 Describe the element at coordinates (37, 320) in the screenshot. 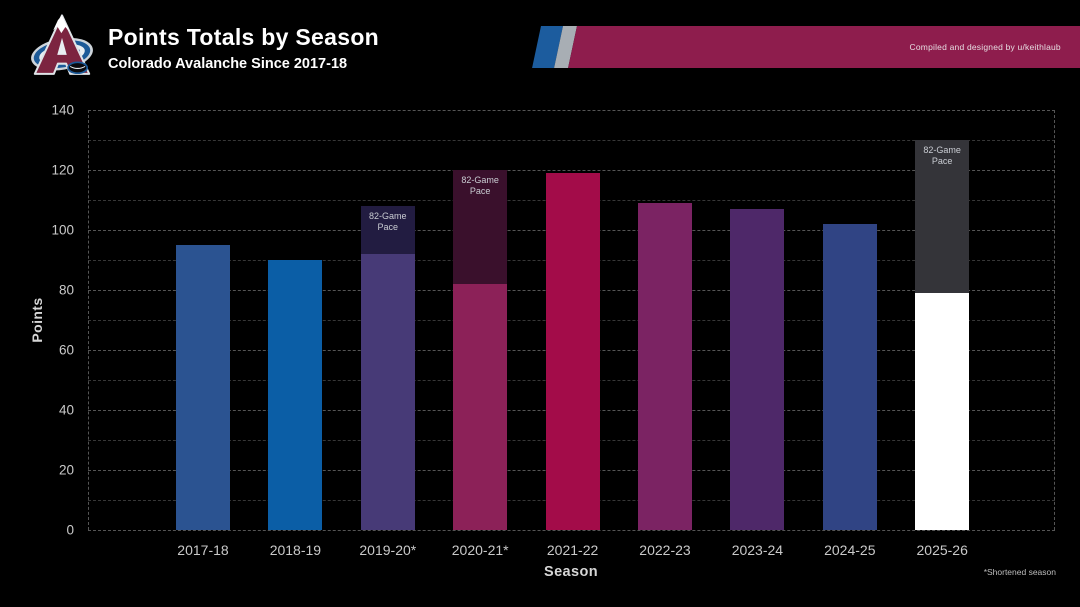

I see `y-axis-title: Points` at that location.